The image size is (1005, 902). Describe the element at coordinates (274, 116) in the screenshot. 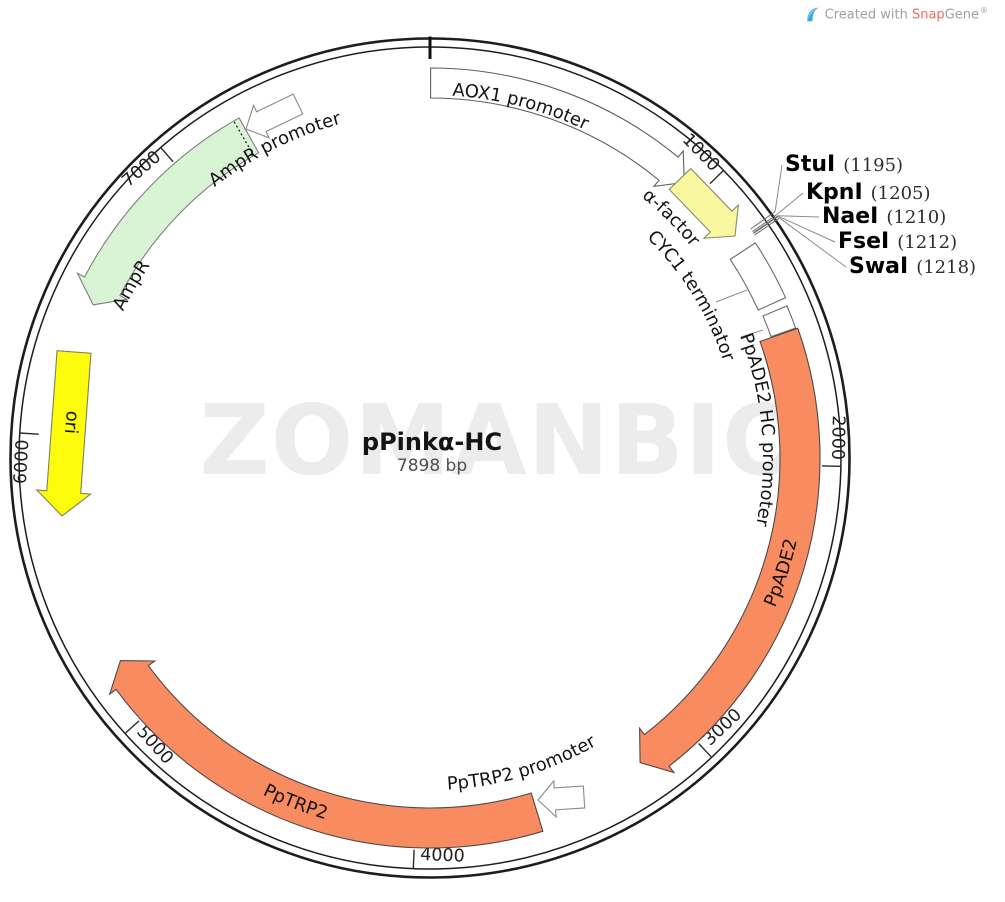

I see `feature-ampr_promoter` at that location.